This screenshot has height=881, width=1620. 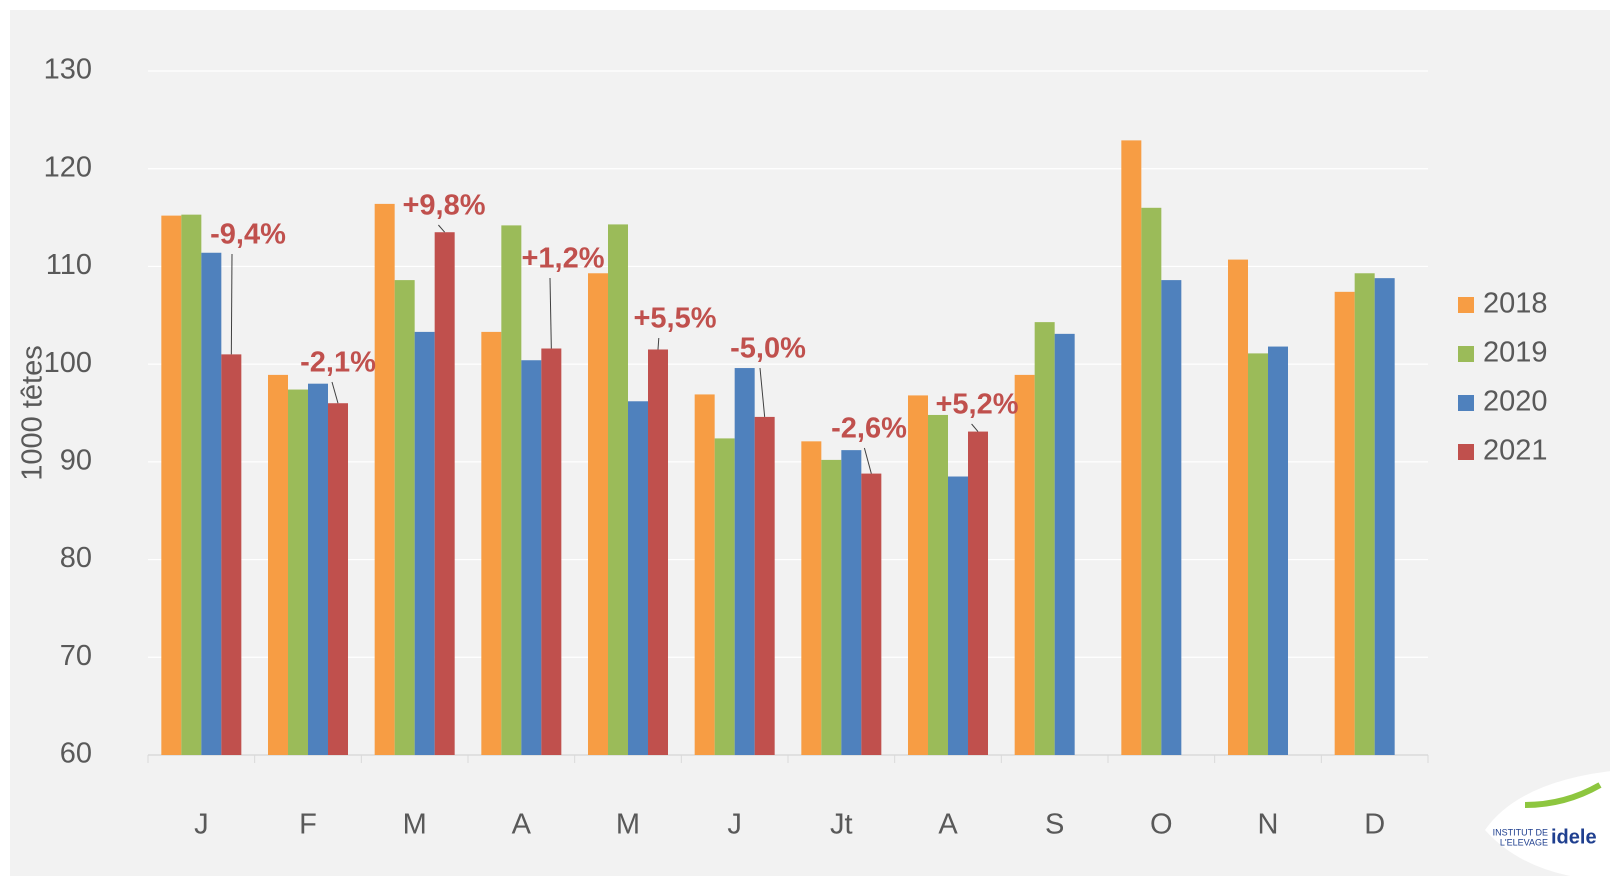 I want to click on annotation: -5,0%, so click(x=768, y=349).